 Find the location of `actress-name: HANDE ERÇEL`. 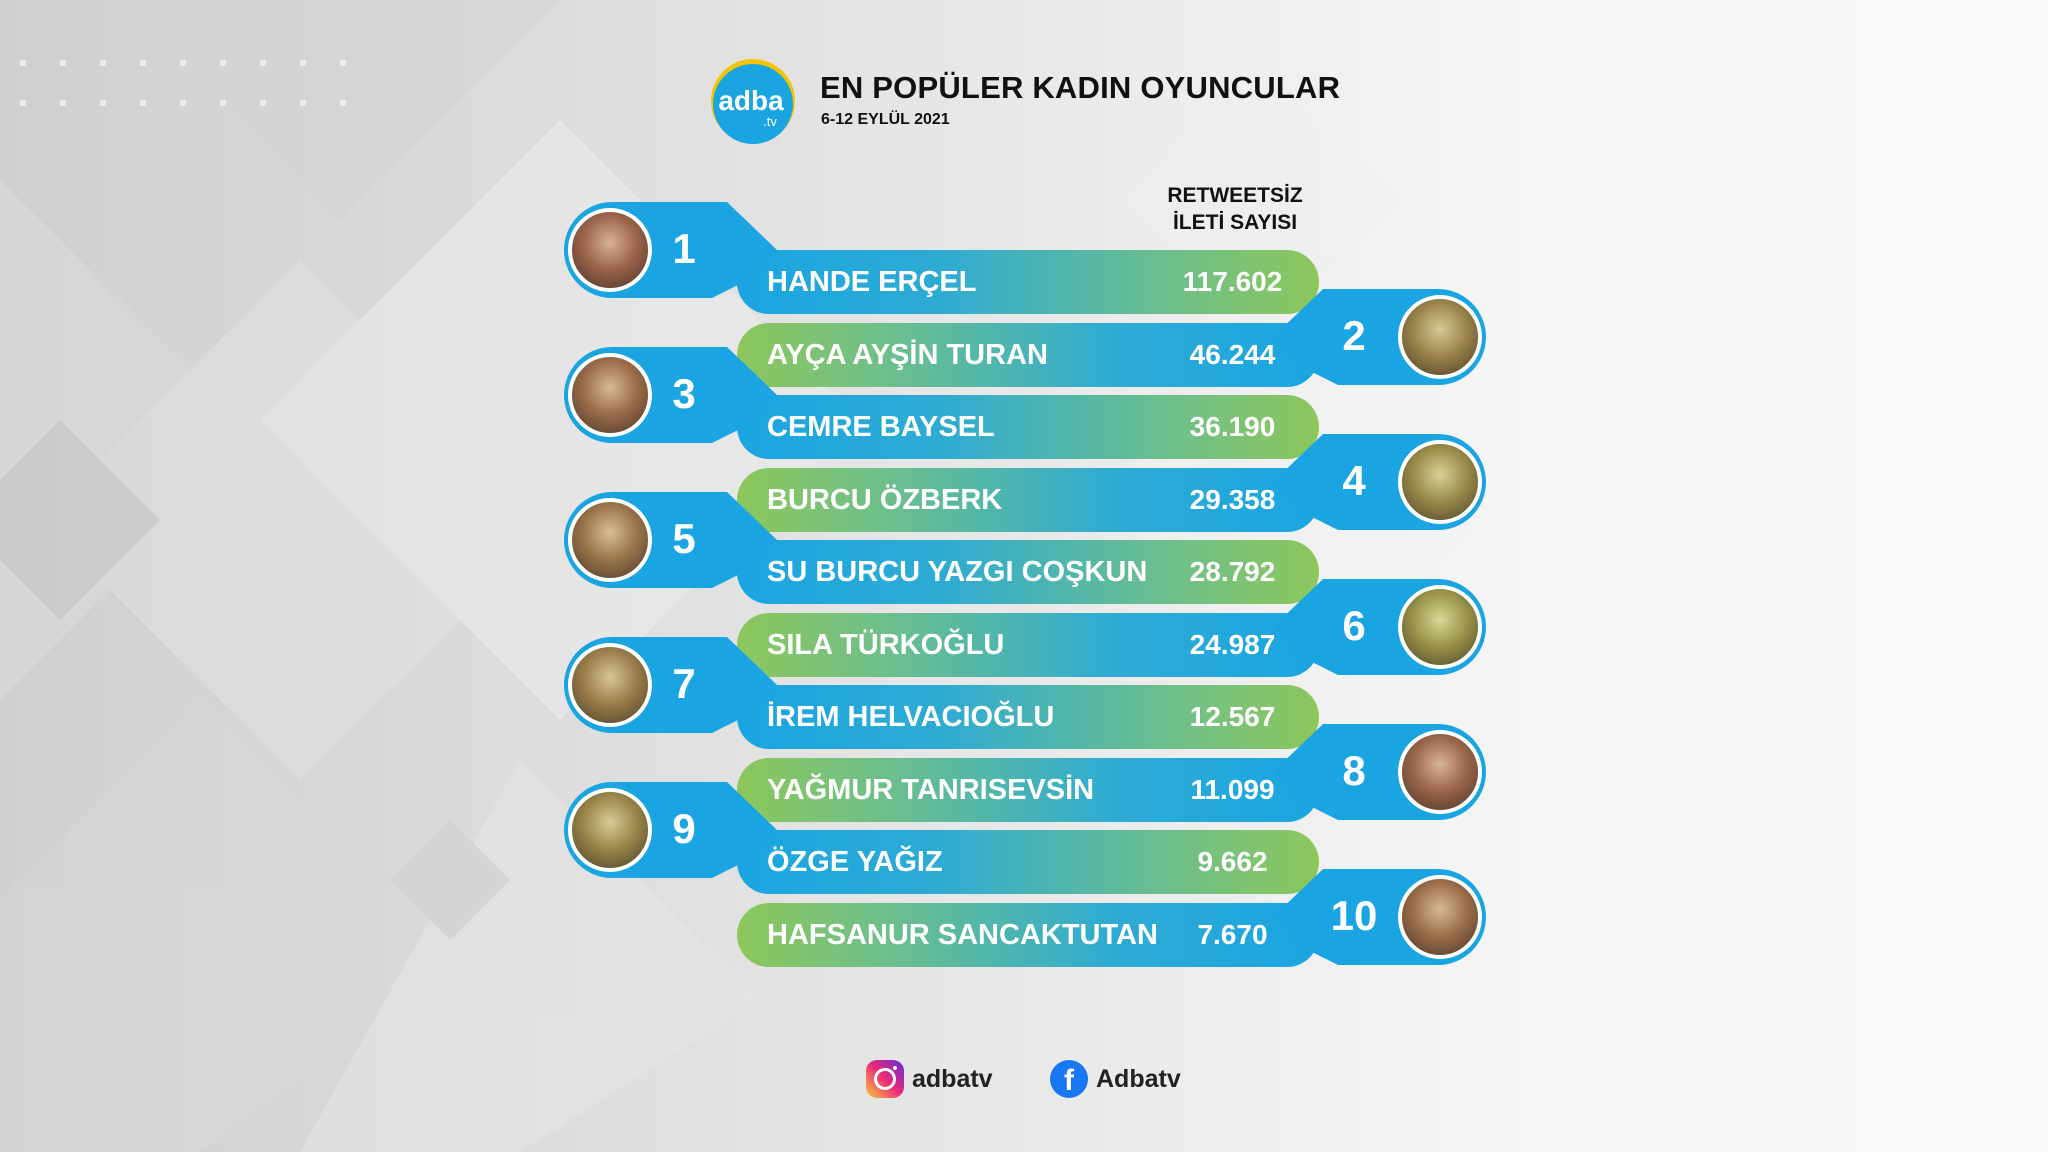

actress-name: HANDE ERÇEL is located at coordinates (872, 282).